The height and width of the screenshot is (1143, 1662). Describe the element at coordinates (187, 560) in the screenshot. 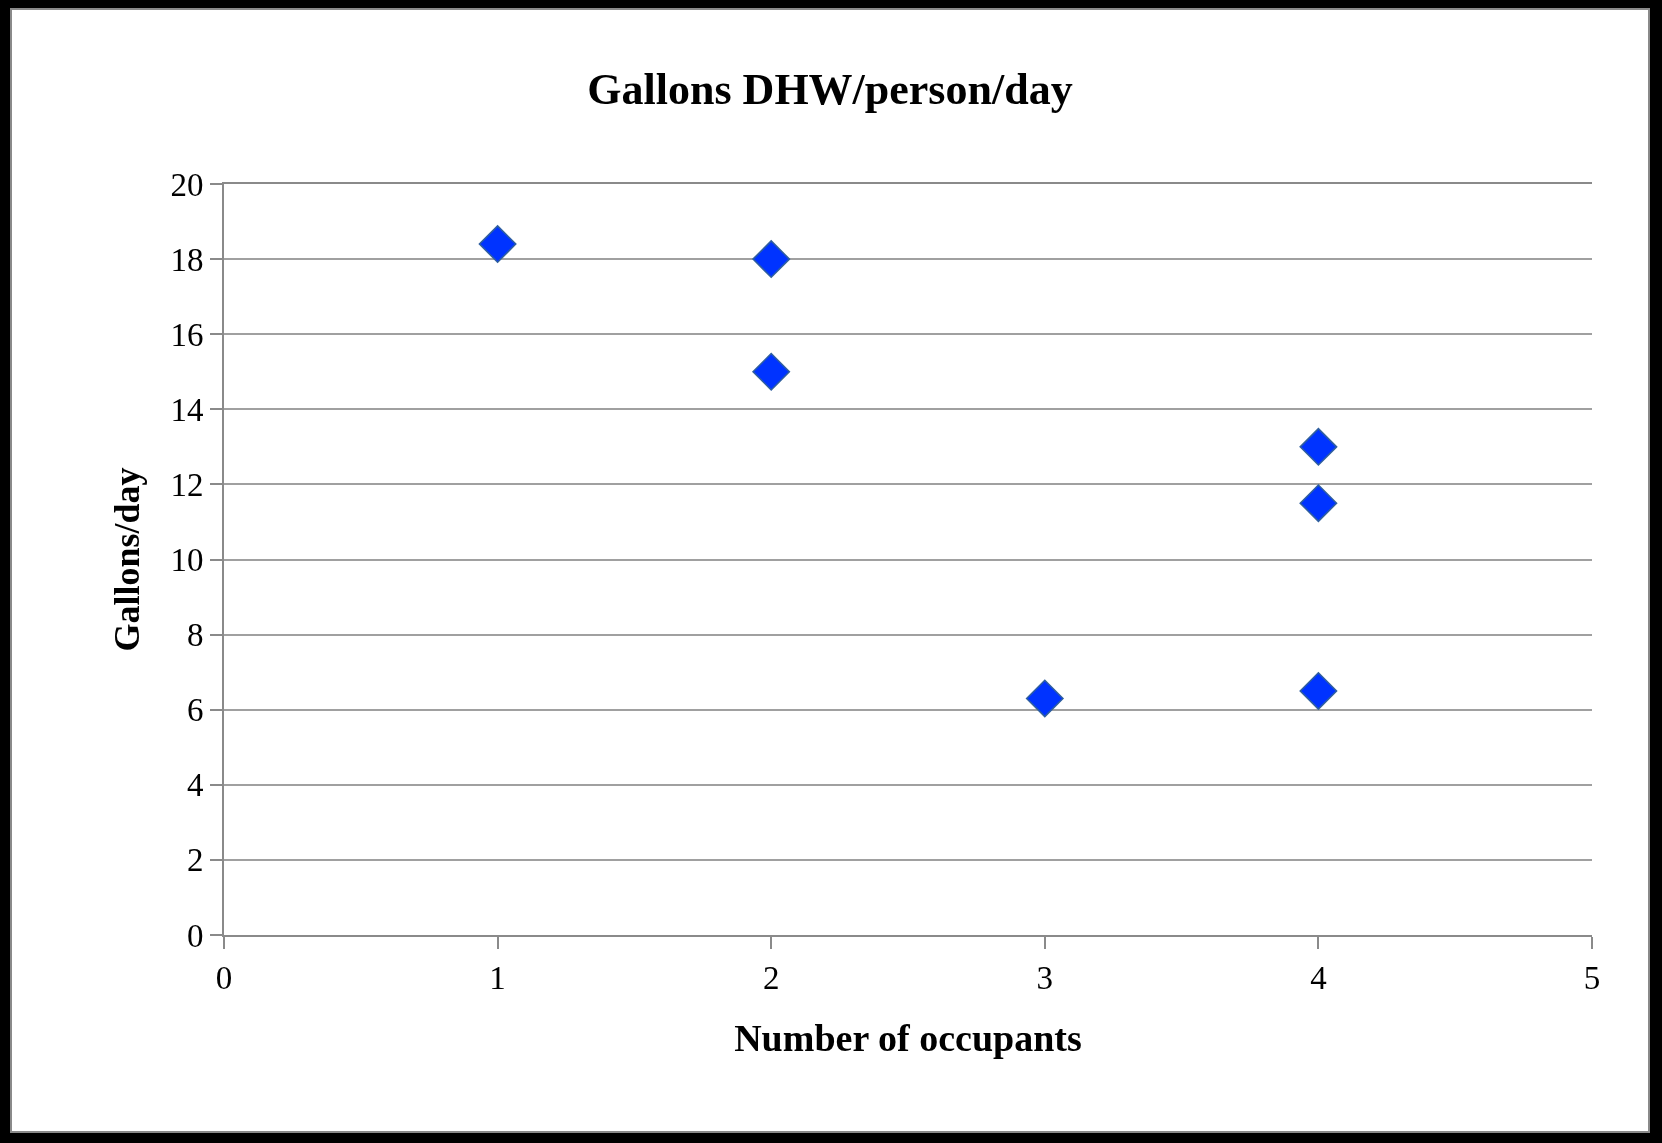

I see `y-tick-label: 10` at that location.